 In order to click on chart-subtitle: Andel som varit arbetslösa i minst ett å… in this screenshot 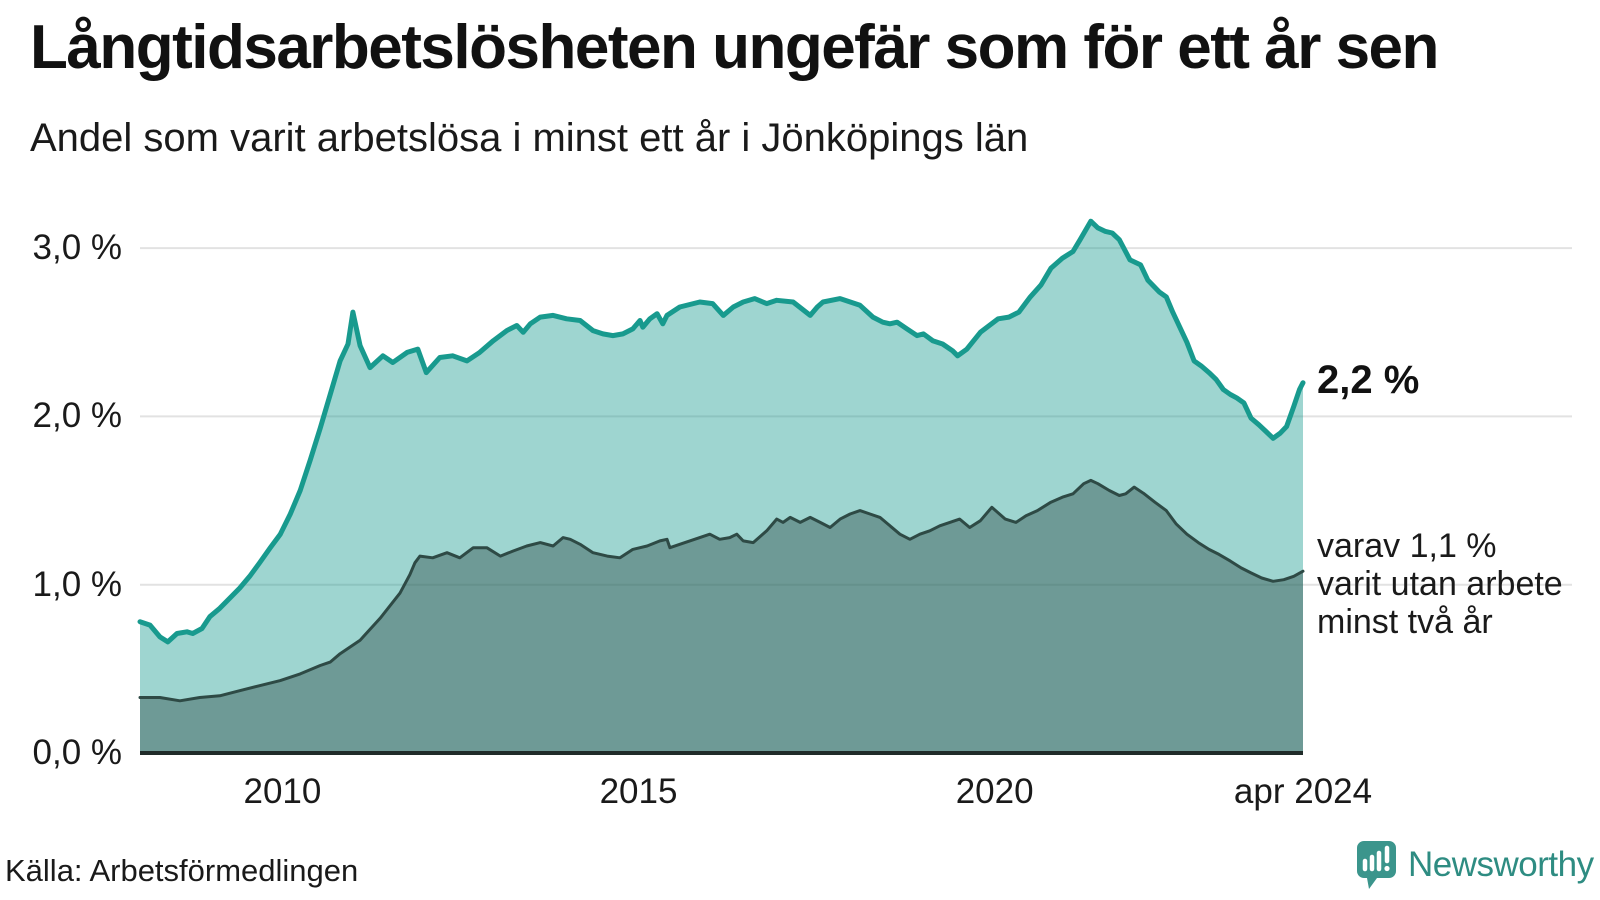, I will do `click(529, 138)`.